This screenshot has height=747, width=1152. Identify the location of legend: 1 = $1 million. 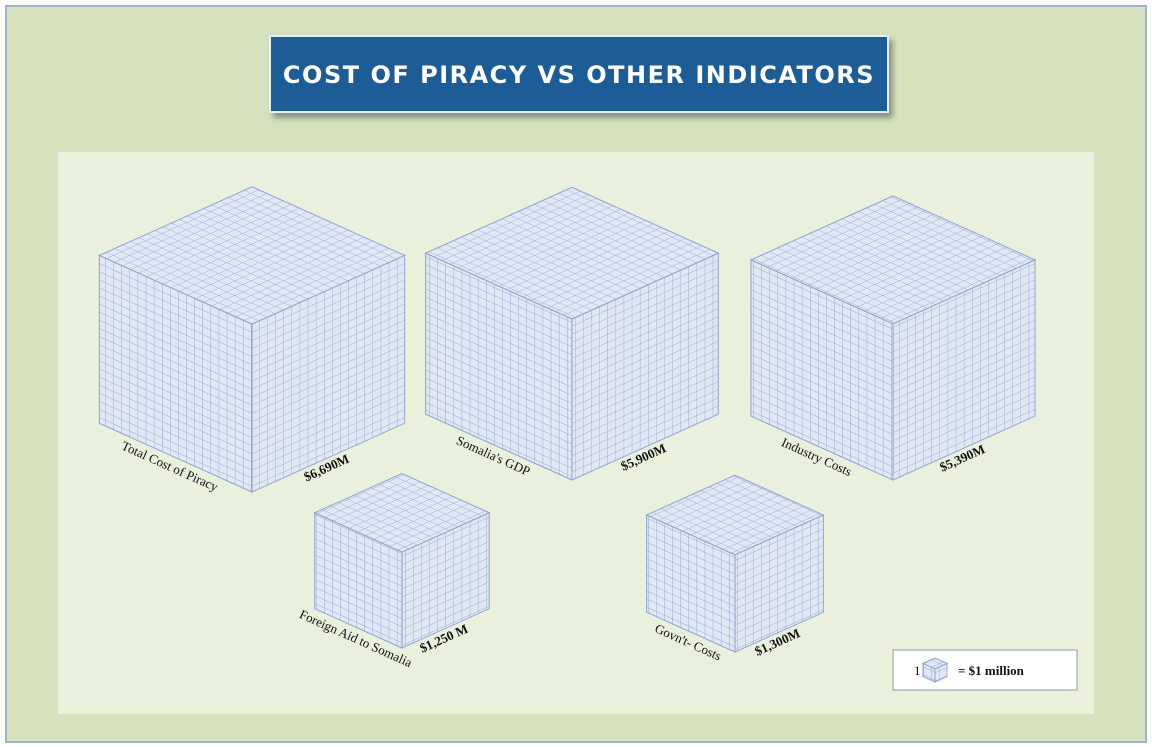
(985, 670).